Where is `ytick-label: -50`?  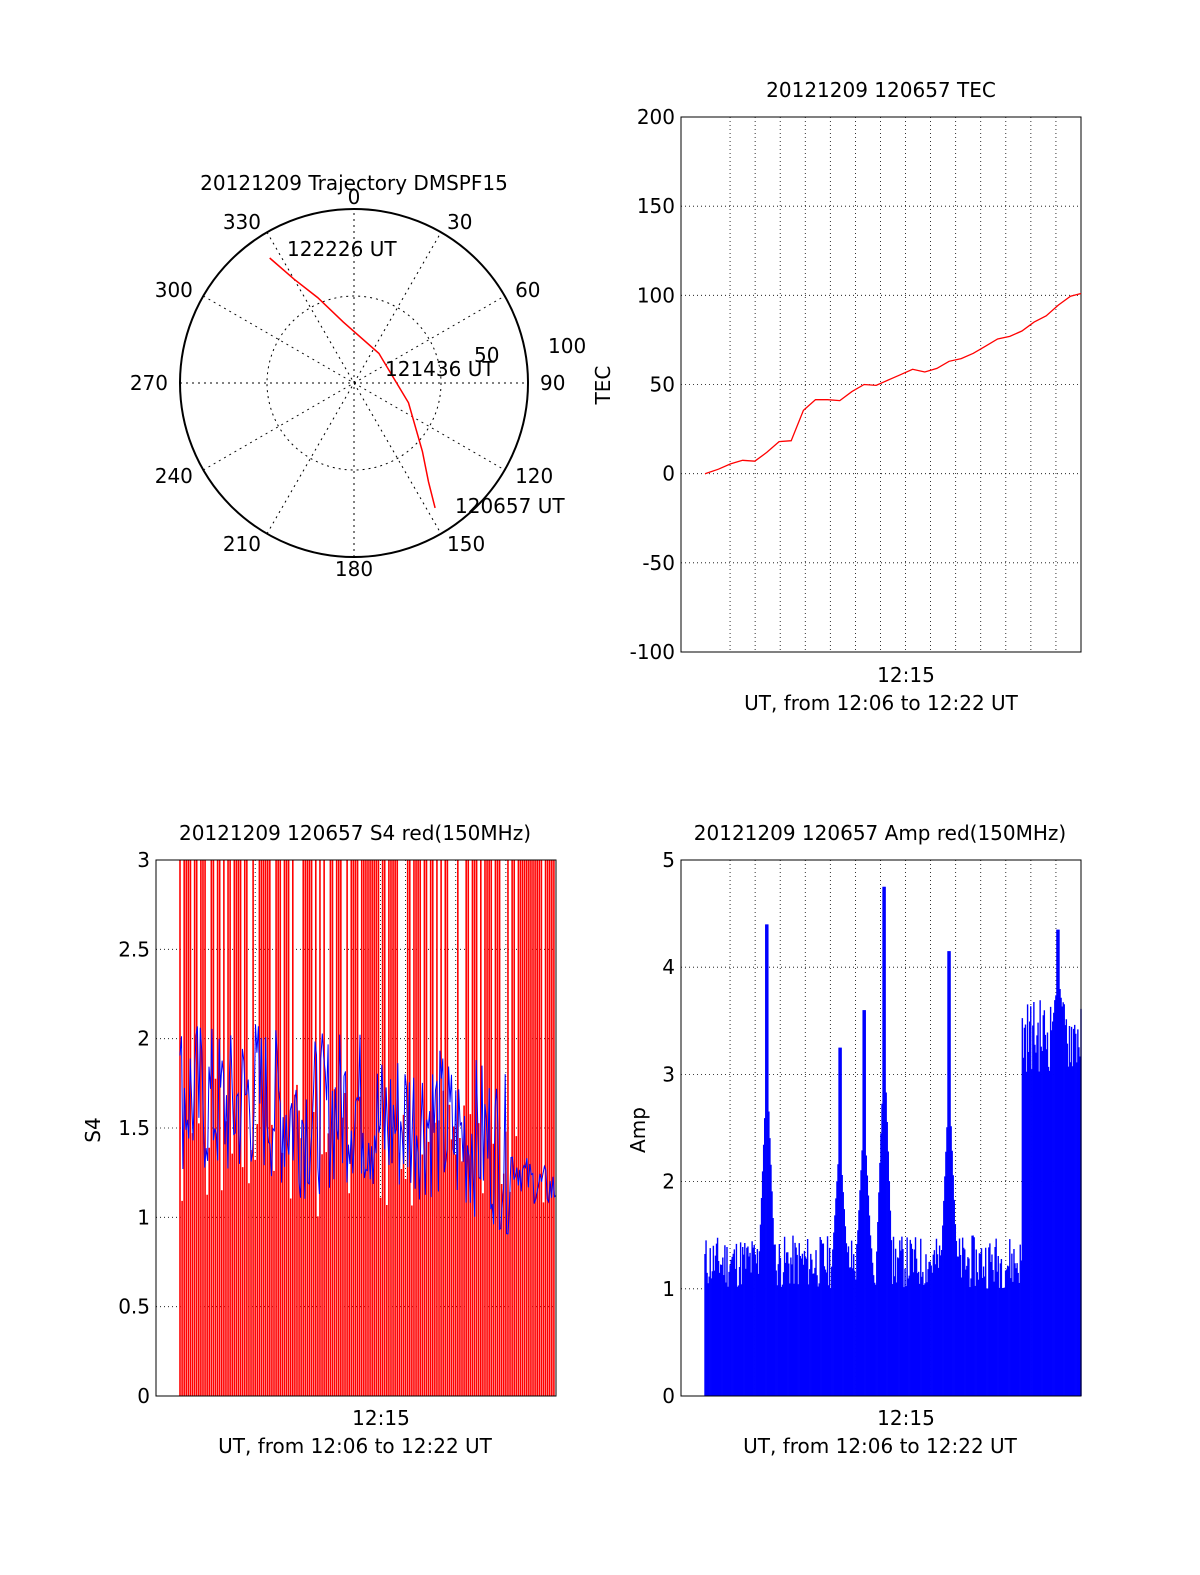
ytick-label: -50 is located at coordinates (658, 563).